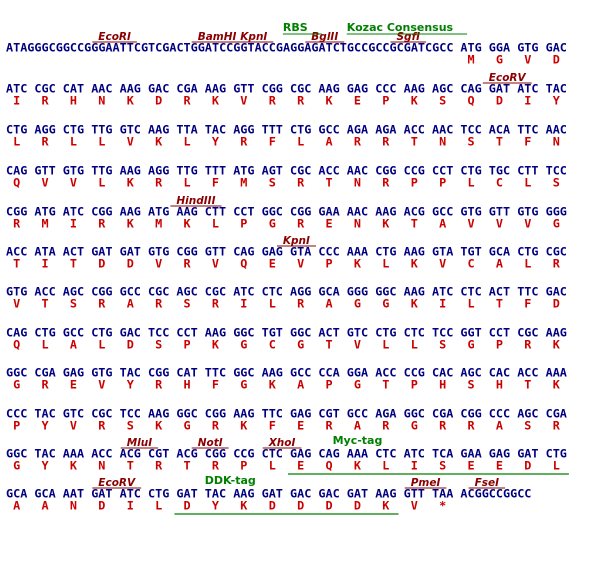 Image resolution: width=600 pixels, height=570 pixels. Describe the element at coordinates (328, 130) in the screenshot. I see `codon: GCC` at that location.